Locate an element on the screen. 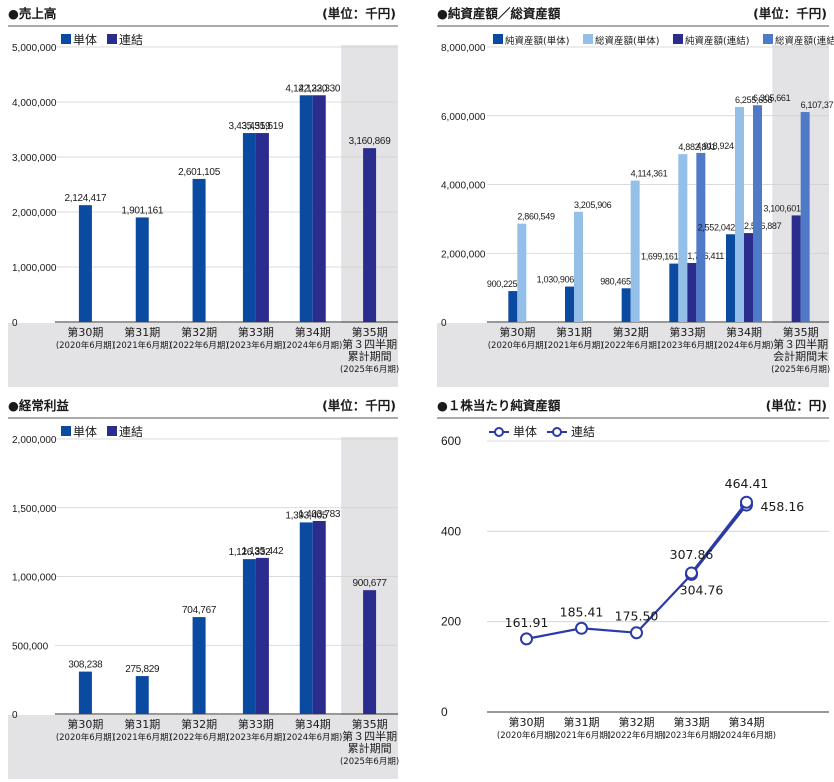 The image size is (834, 782). axis-label-band is located at coordinates (203, 355).